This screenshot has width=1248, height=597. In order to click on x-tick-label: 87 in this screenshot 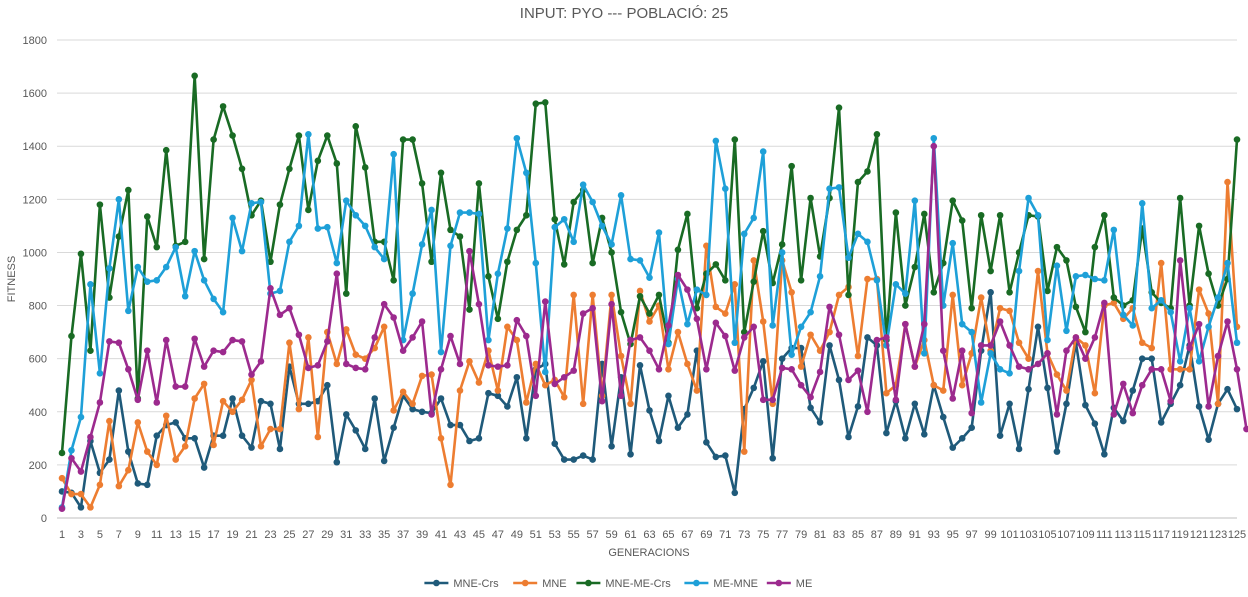, I will do `click(877, 535)`.